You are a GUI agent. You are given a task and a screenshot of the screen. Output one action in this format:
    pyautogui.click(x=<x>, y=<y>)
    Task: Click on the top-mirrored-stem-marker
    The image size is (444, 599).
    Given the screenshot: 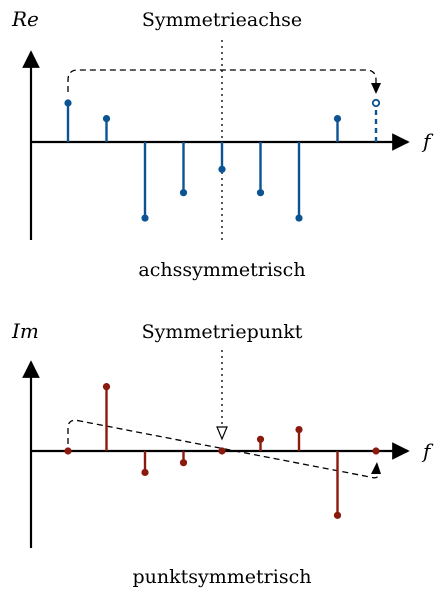 What is the action you would take?
    pyautogui.click(x=376, y=103)
    